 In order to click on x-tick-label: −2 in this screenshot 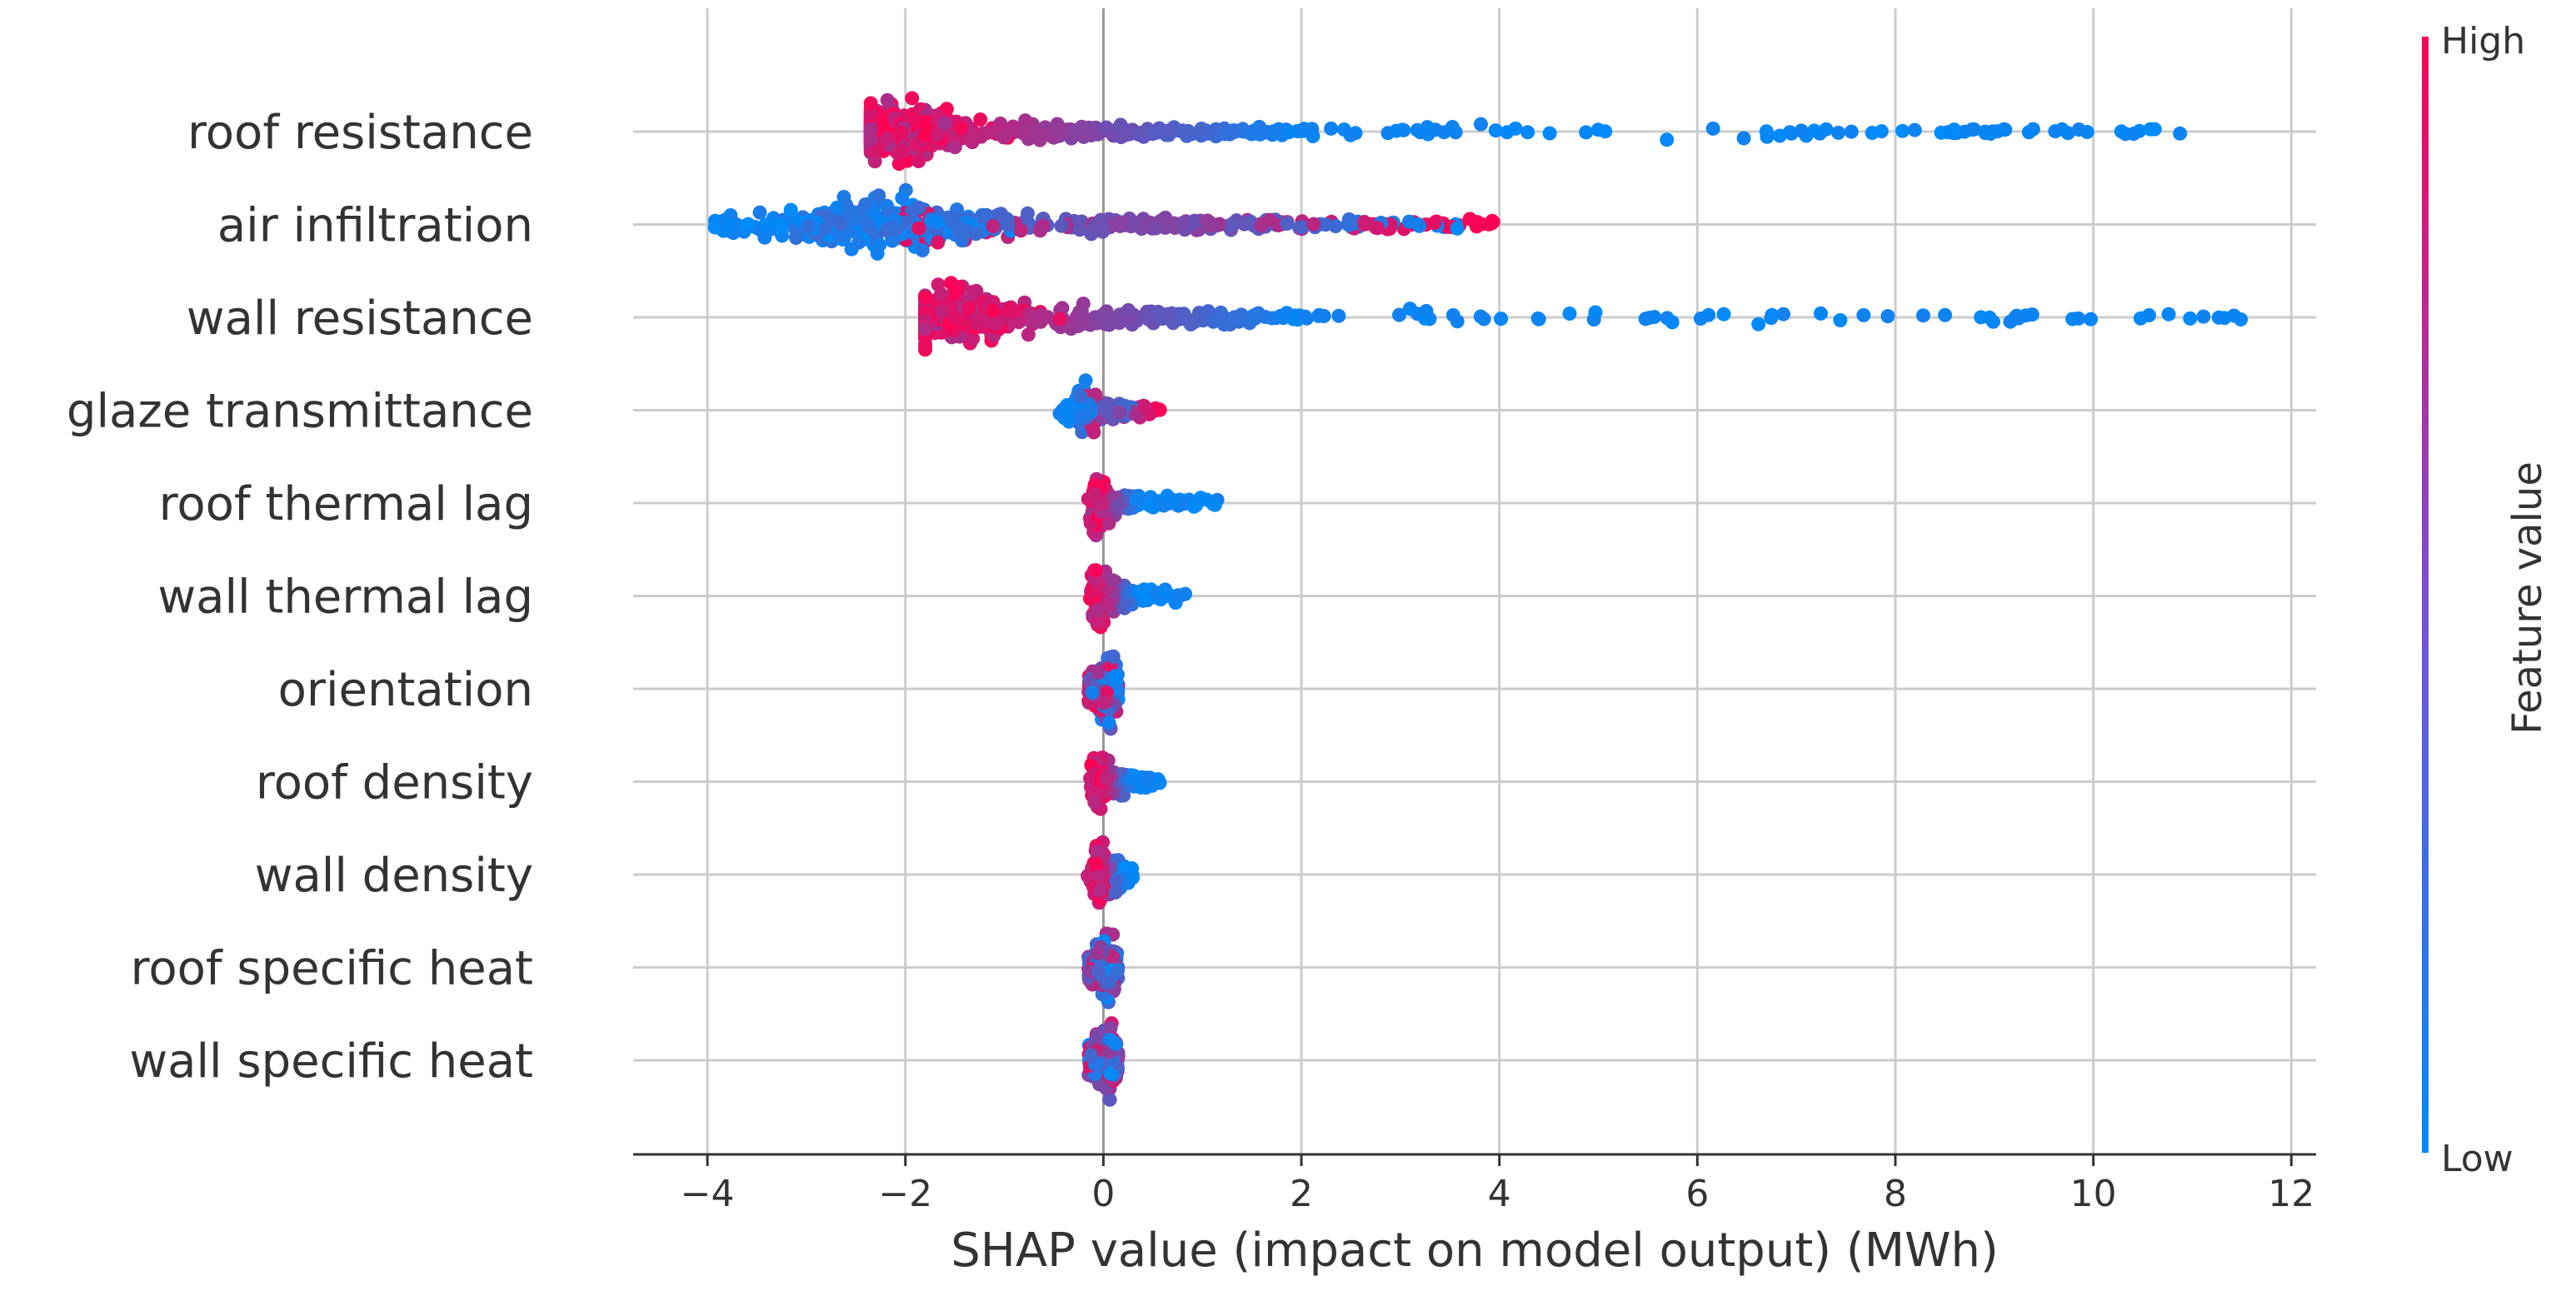, I will do `click(905, 1194)`.